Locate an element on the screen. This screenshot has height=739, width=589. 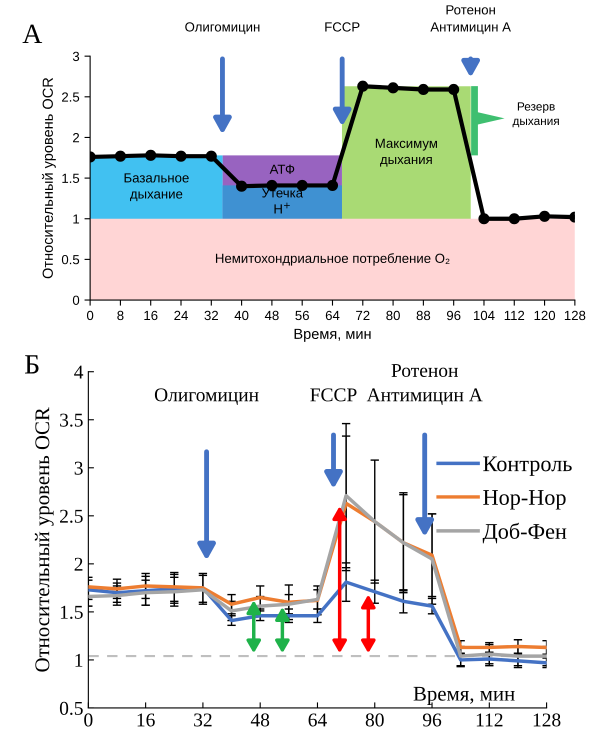
chart-title: А is located at coordinates (32, 33).